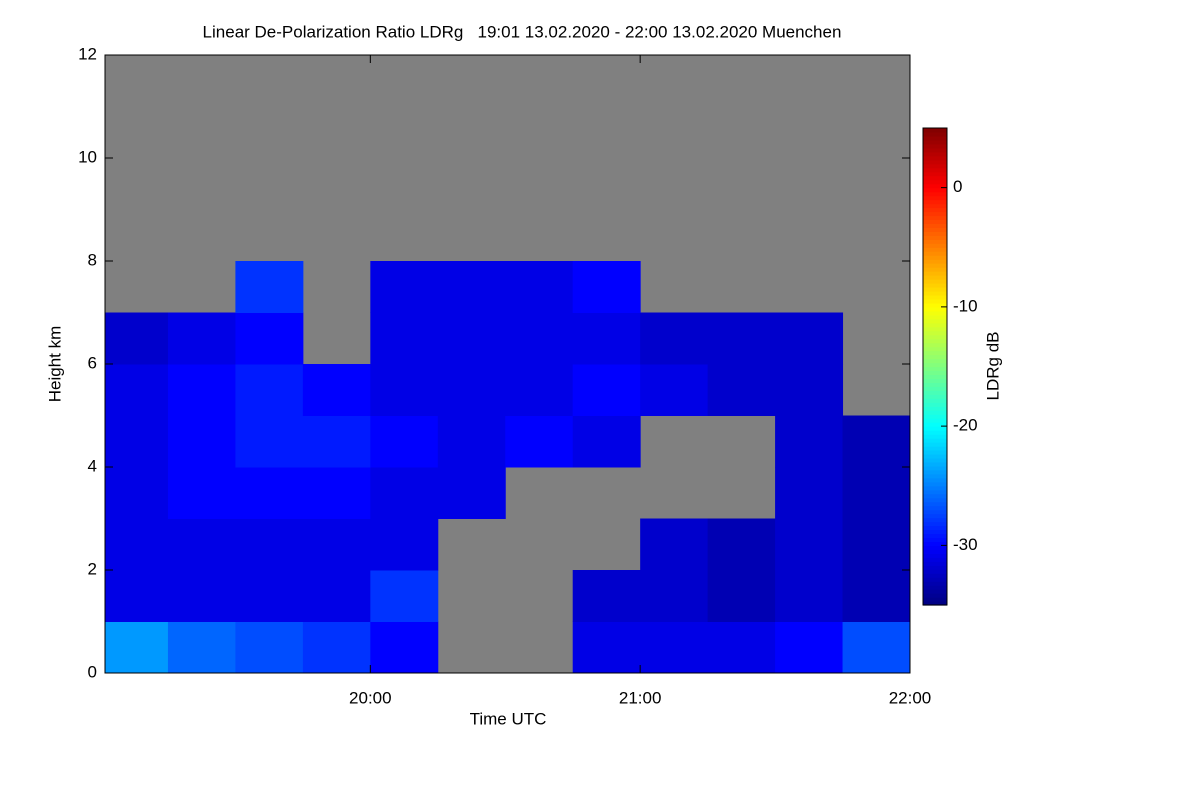 This screenshot has width=1200, height=800. I want to click on colorbar-tick-label: -30, so click(965, 544).